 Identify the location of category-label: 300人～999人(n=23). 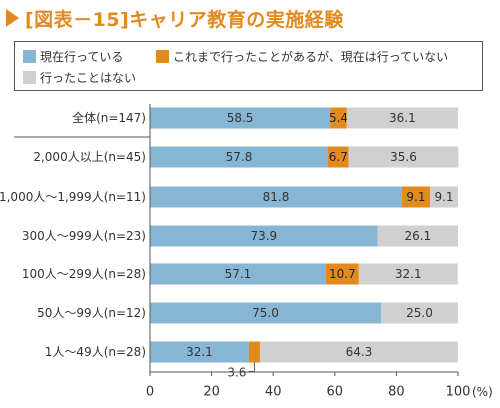
(84, 236).